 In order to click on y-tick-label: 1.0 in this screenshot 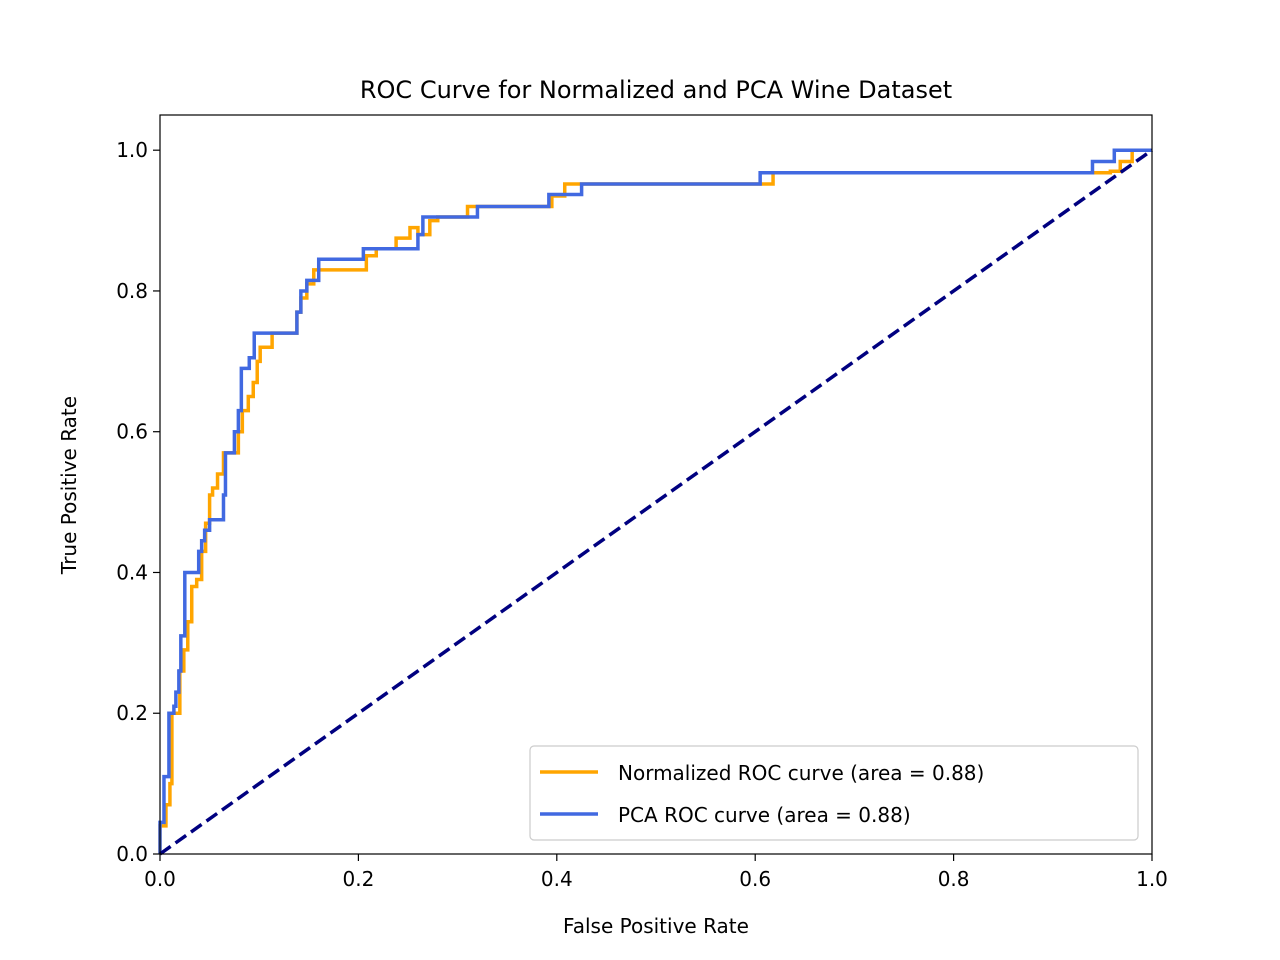, I will do `click(132, 150)`.